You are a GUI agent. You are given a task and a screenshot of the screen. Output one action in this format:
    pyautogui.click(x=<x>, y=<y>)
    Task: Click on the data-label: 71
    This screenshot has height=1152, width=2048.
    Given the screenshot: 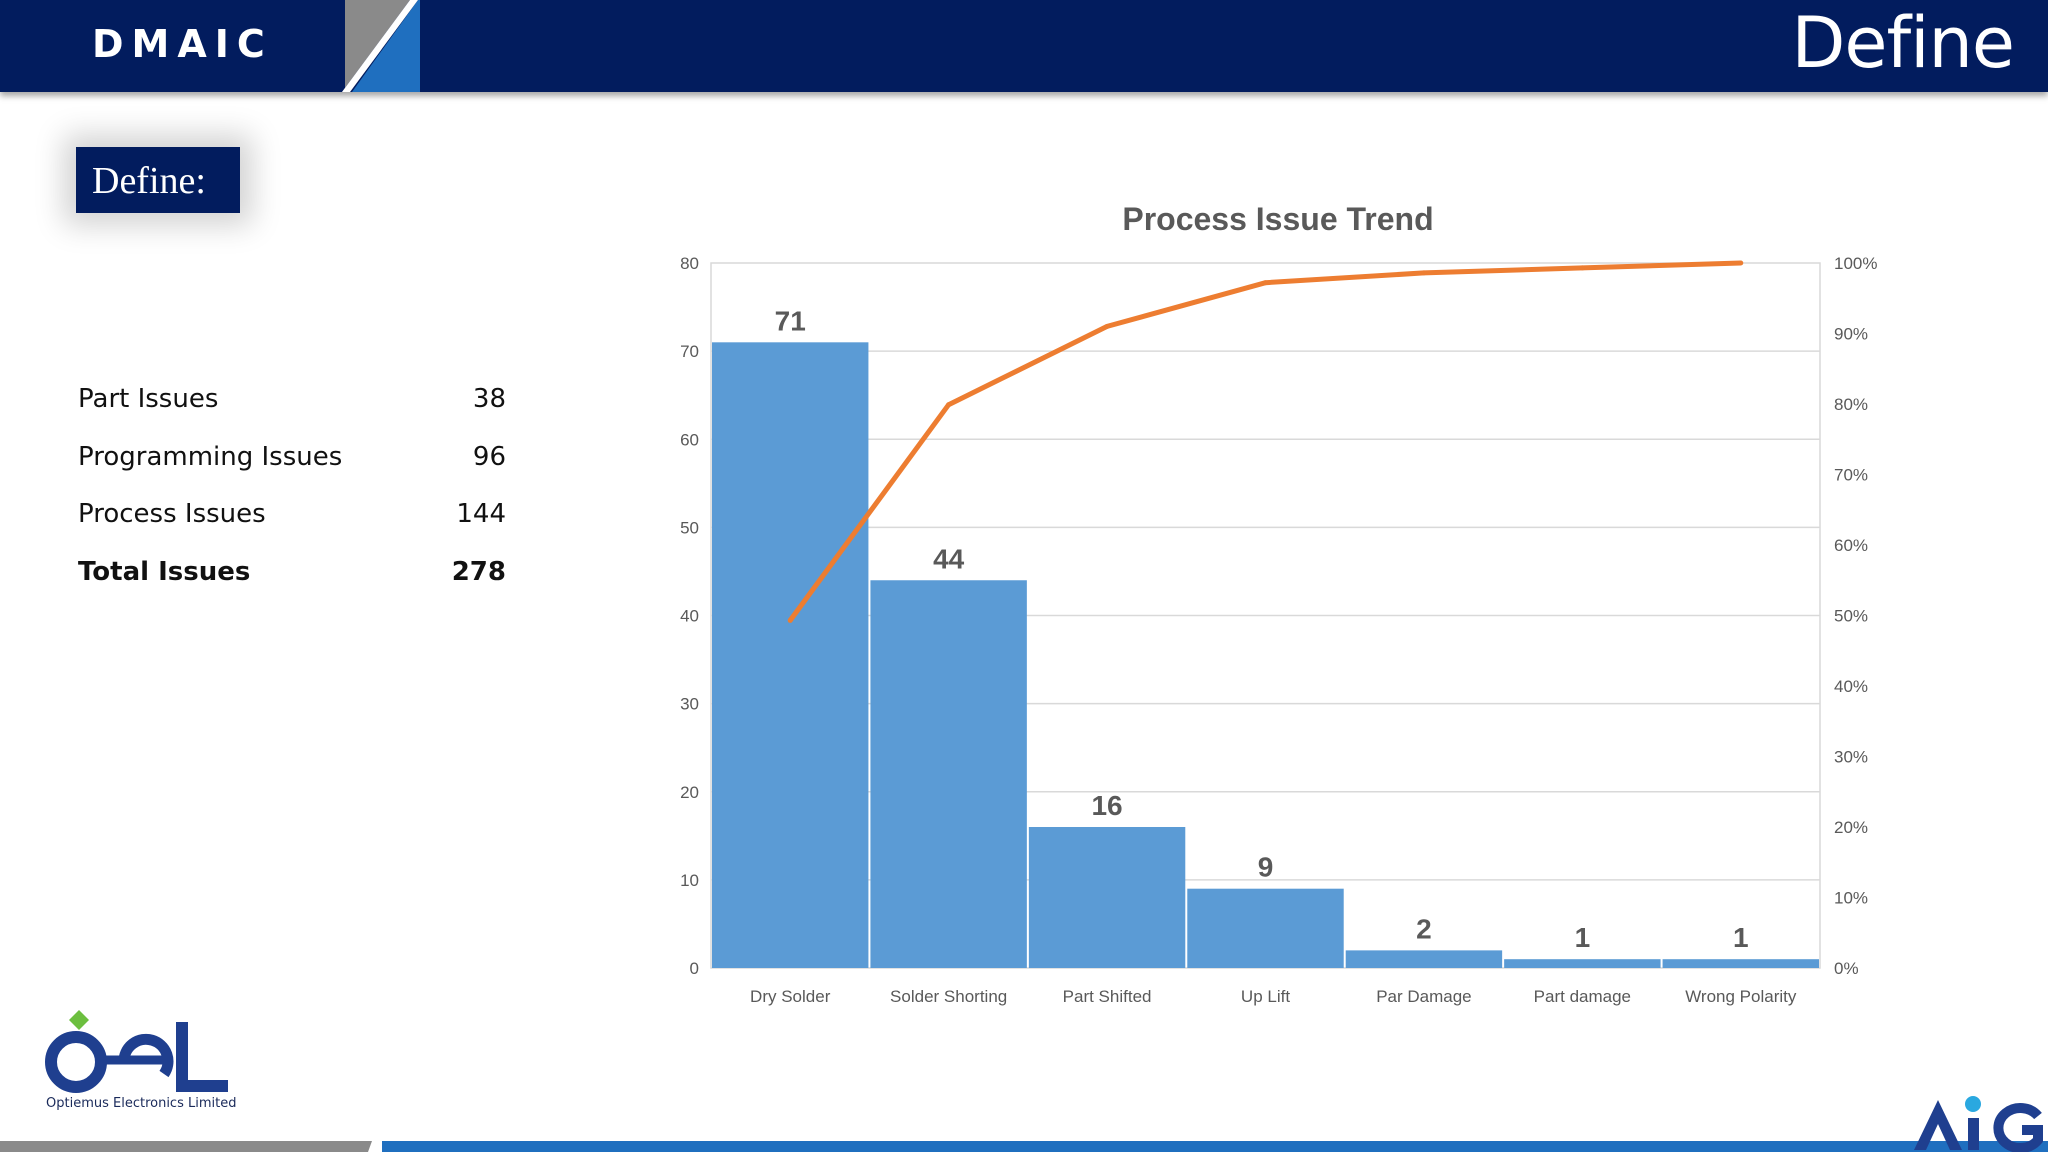 What is the action you would take?
    pyautogui.click(x=790, y=320)
    